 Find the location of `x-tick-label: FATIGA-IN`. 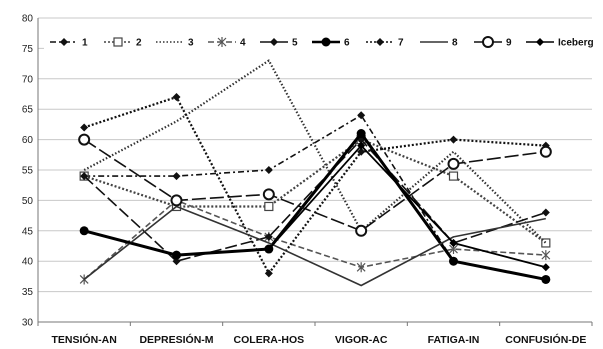

x-tick-label: FATIGA-IN is located at coordinates (454, 340).